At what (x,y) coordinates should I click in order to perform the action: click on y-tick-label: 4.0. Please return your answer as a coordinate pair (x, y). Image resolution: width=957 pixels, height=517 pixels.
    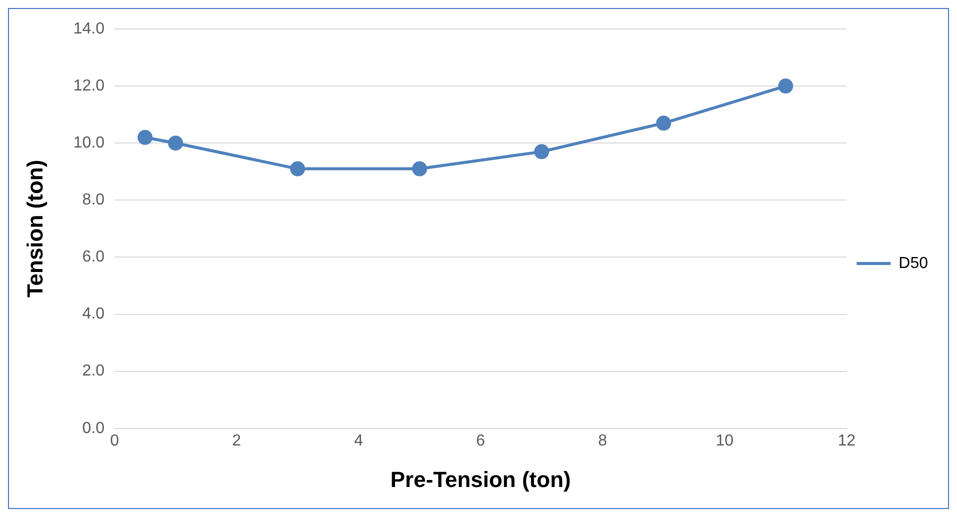
    Looking at the image, I should click on (93, 314).